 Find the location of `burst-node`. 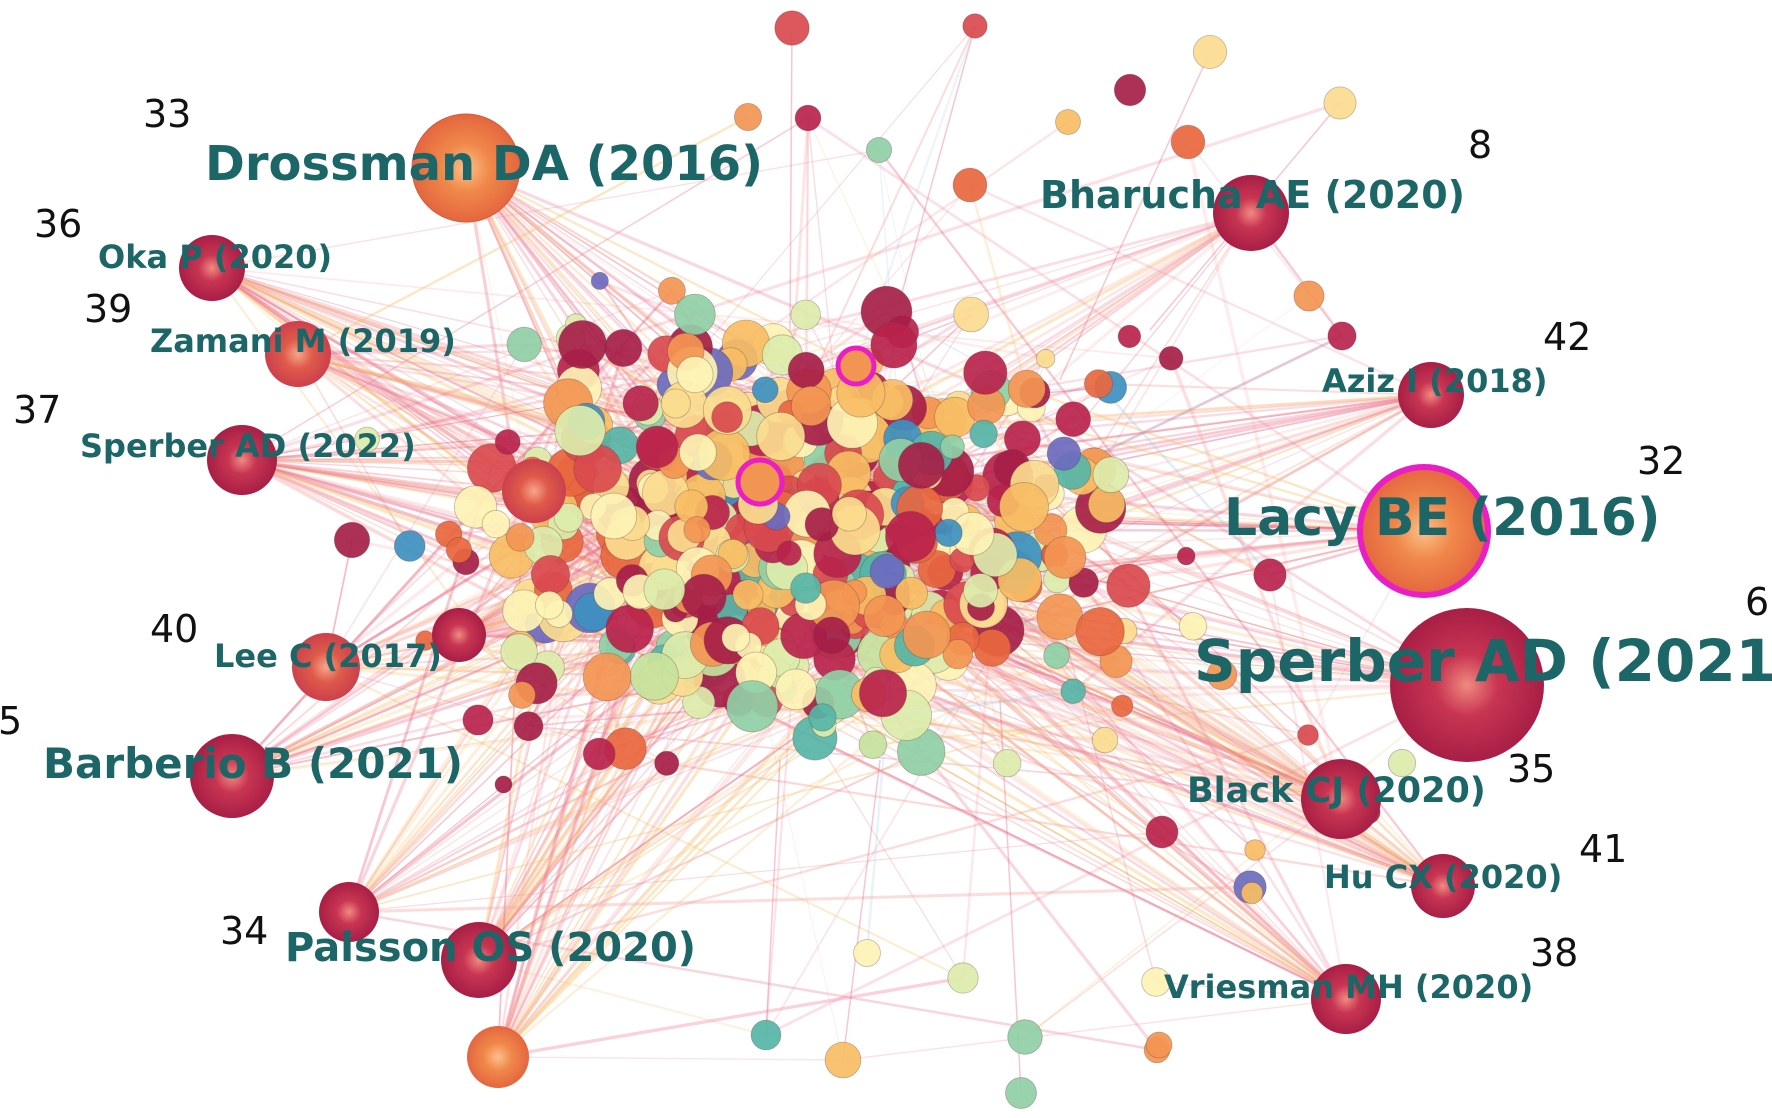

burst-node is located at coordinates (856, 366).